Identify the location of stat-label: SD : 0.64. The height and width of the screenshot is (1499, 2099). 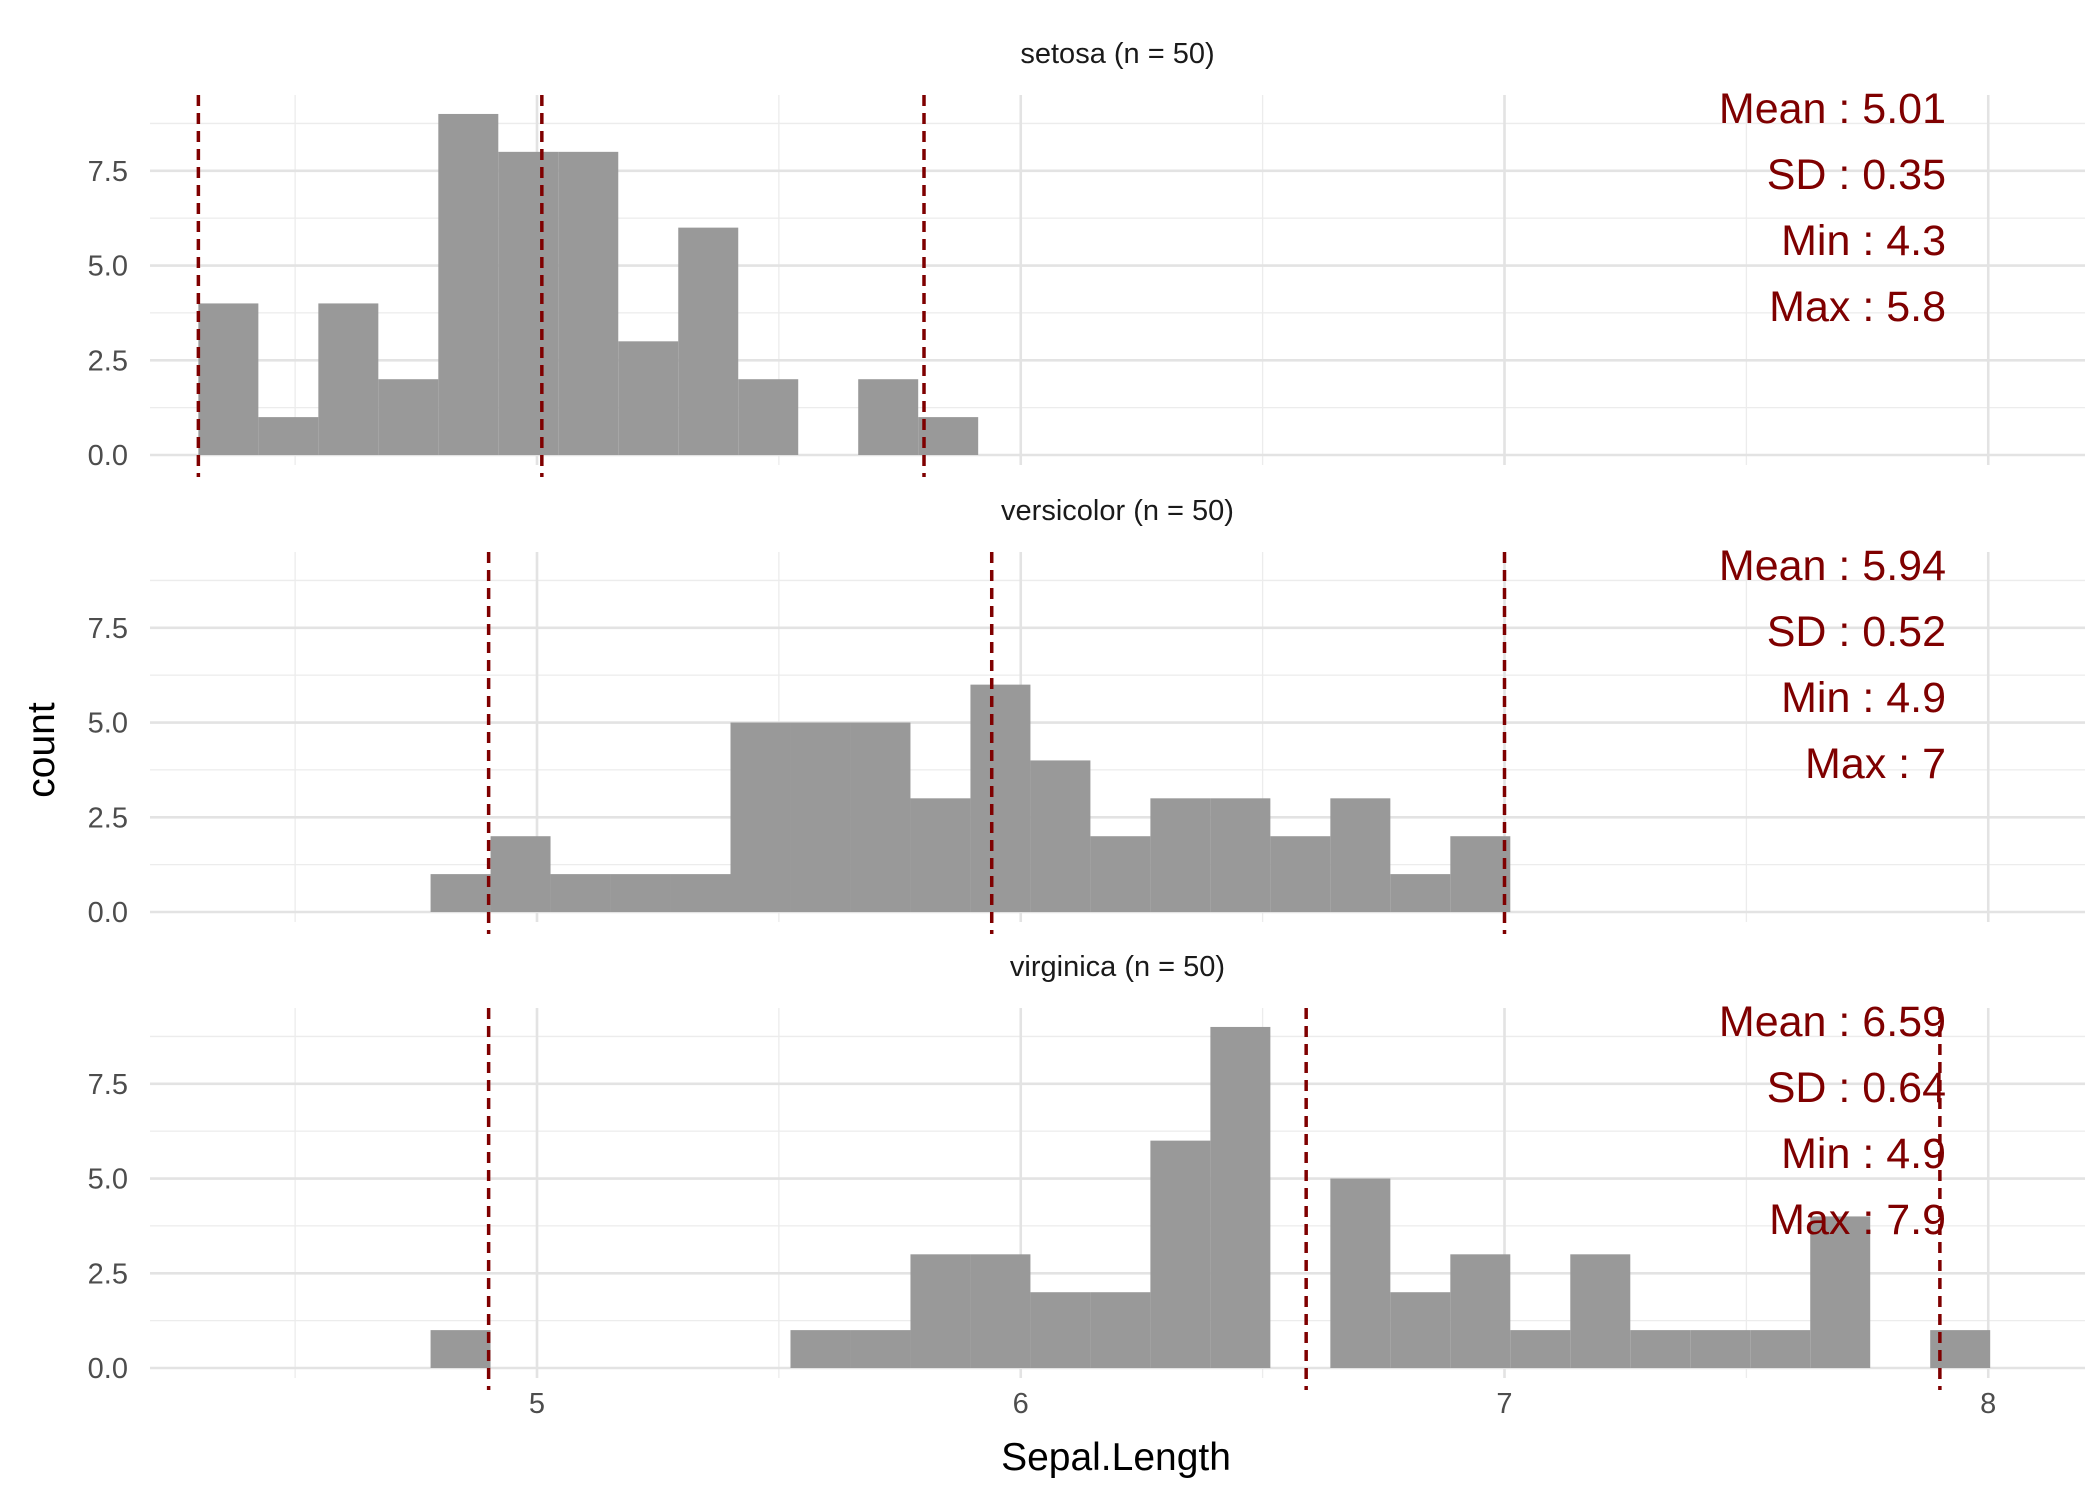
(1856, 1088).